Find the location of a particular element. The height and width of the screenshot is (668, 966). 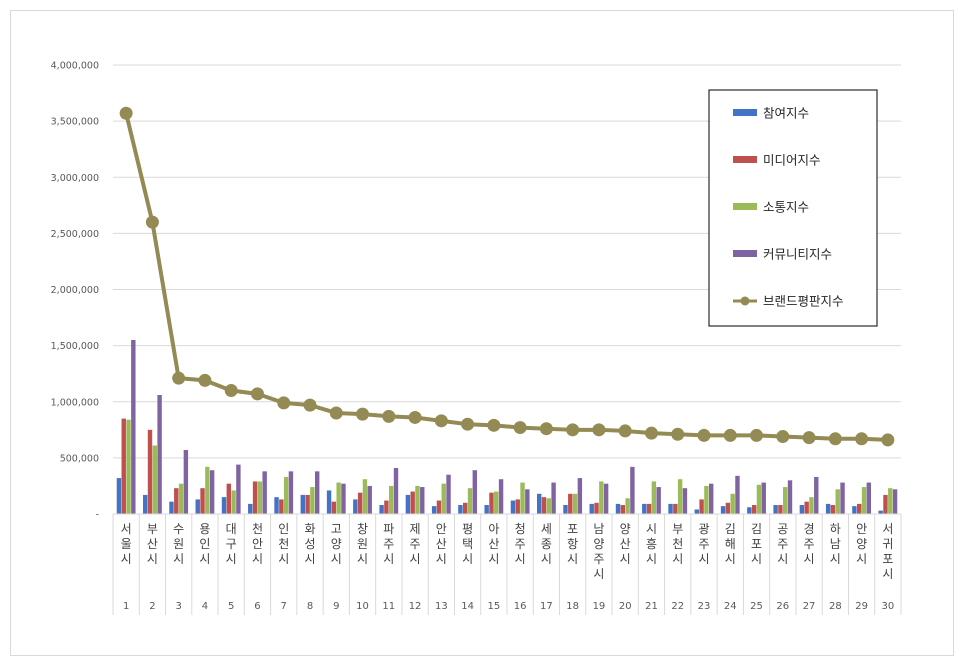

legend-label: 소통지수 is located at coordinates (786, 207).